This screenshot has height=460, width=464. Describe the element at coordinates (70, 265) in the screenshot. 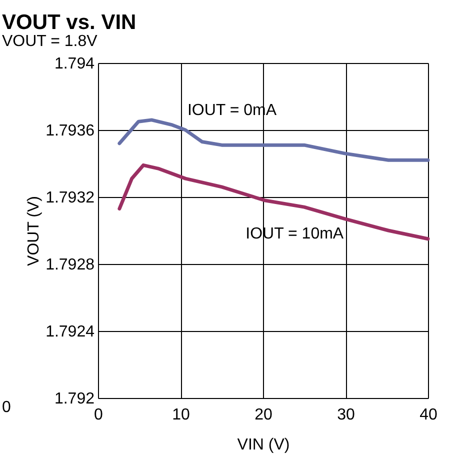

I see `y-tick-label: 1.7928` at that location.